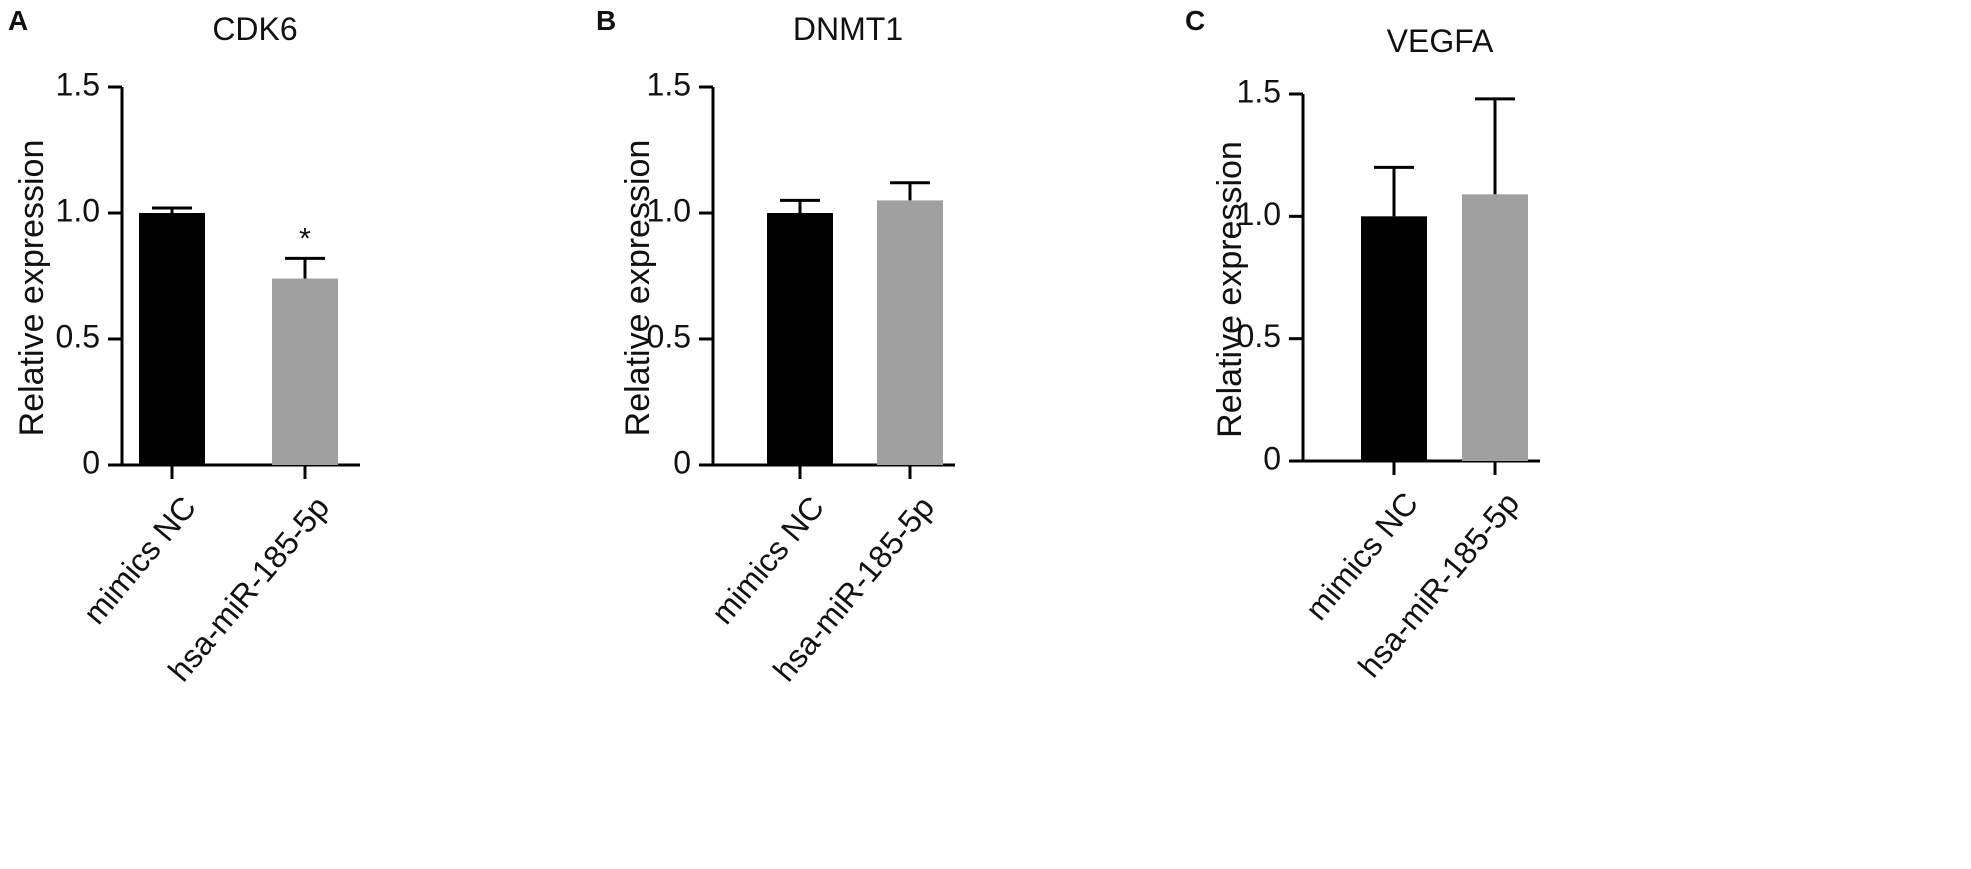  I want to click on chart-title: VEGFA, so click(1440, 41).